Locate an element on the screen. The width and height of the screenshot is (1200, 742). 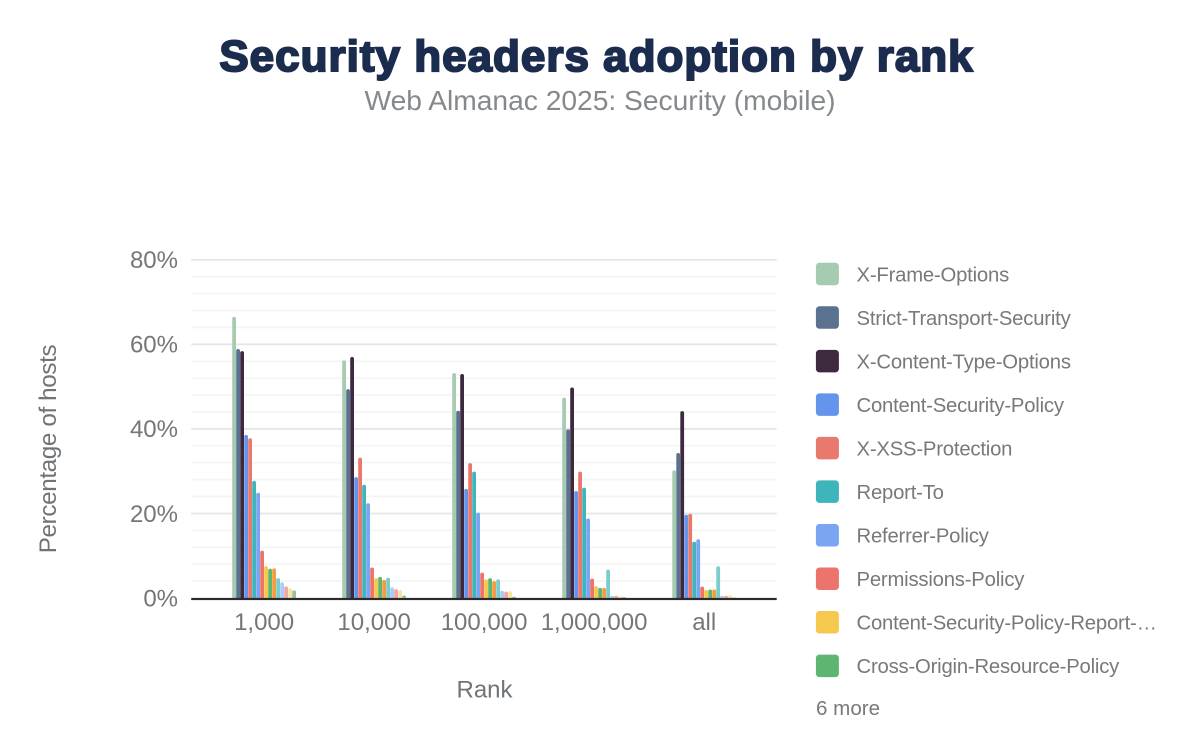
svg-text: 20% is located at coordinates (154, 514).